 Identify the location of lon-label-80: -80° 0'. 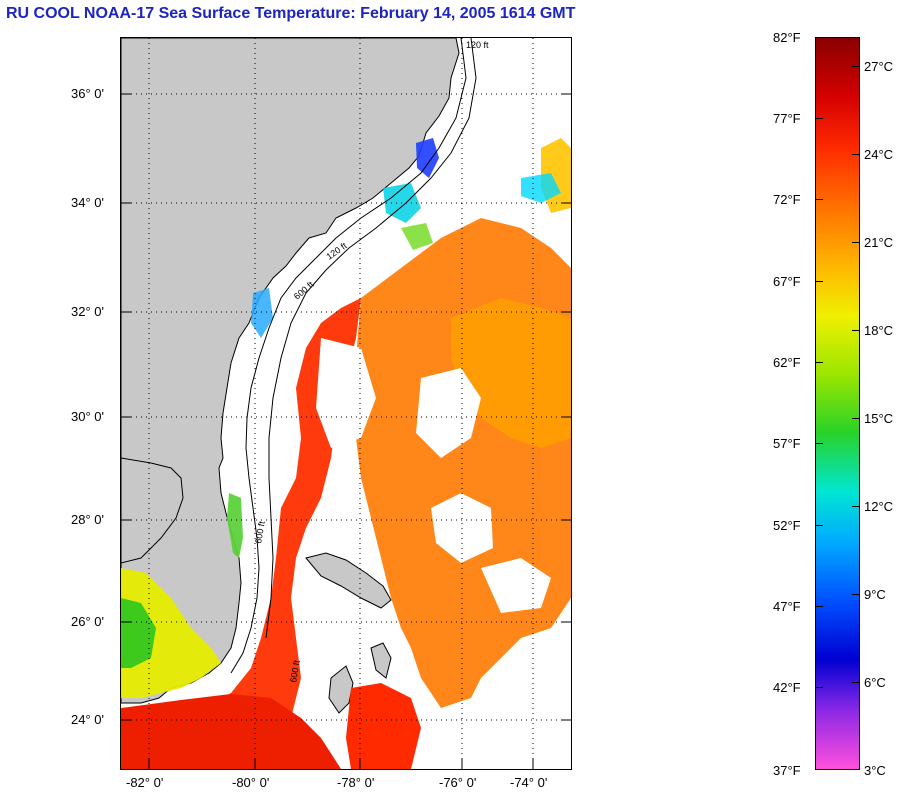
(251, 782).